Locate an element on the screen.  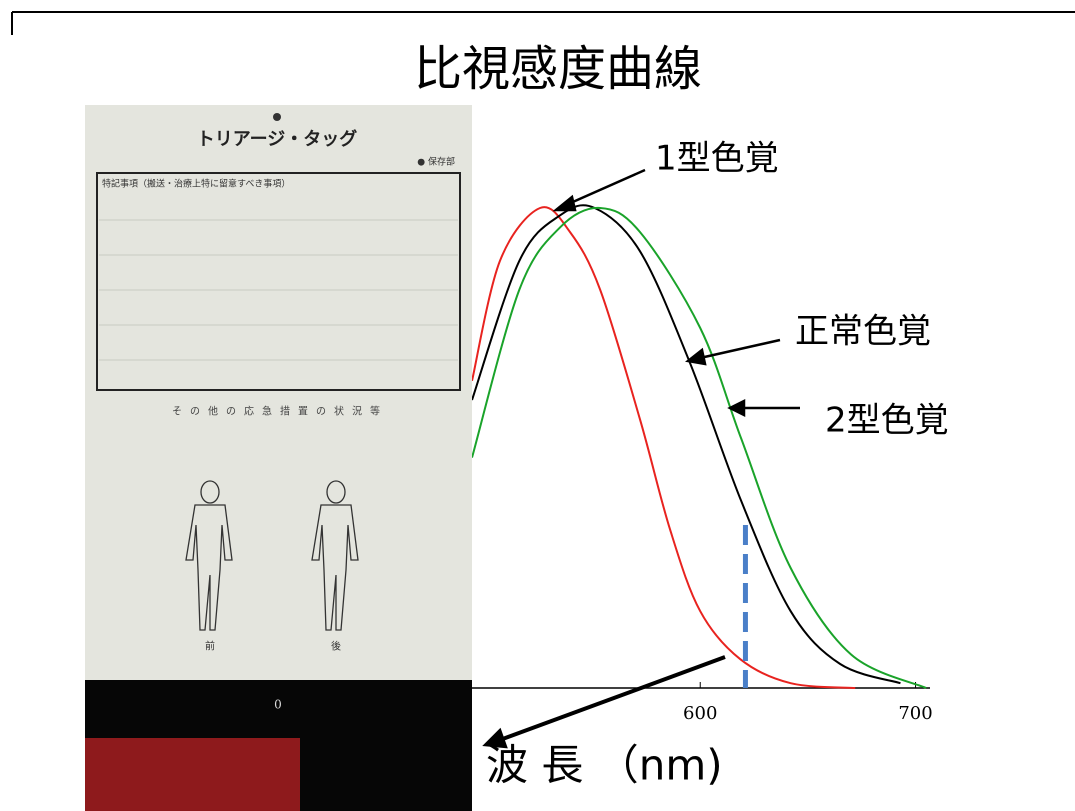
chart-title: 比視感度曲線 is located at coordinates (558, 69).